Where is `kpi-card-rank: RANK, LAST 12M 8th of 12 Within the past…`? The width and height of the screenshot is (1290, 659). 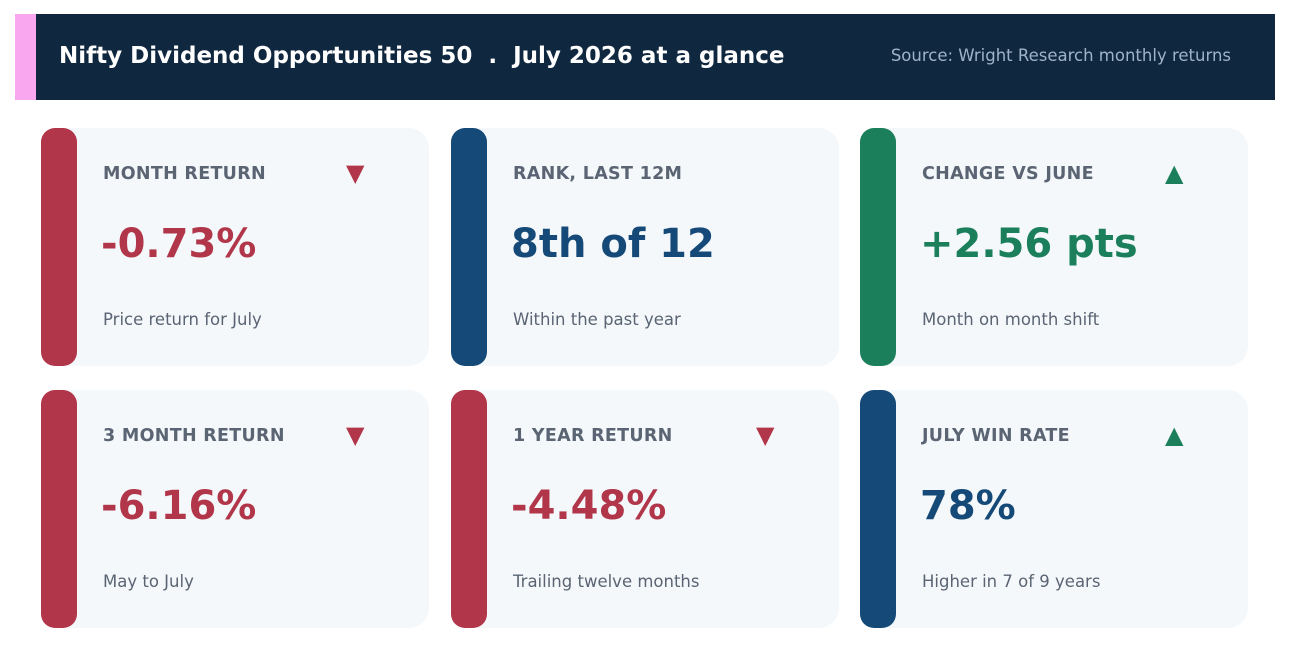
kpi-card-rank: RANK, LAST 12M 8th of 12 Within the past… is located at coordinates (645, 247).